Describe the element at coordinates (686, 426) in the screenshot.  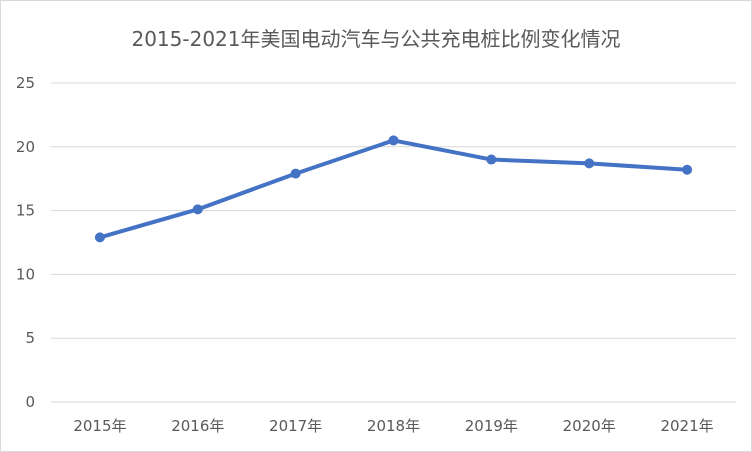
I see `x-tick-label: 2021年` at that location.